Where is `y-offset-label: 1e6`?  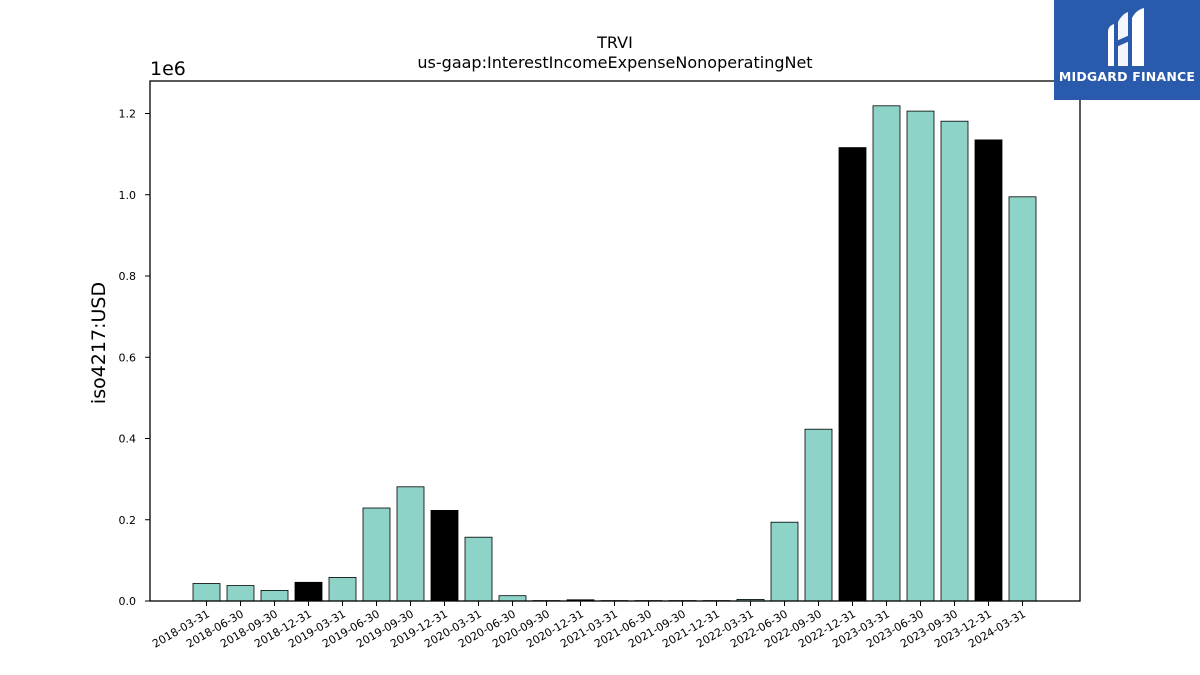 y-offset-label: 1e6 is located at coordinates (168, 69).